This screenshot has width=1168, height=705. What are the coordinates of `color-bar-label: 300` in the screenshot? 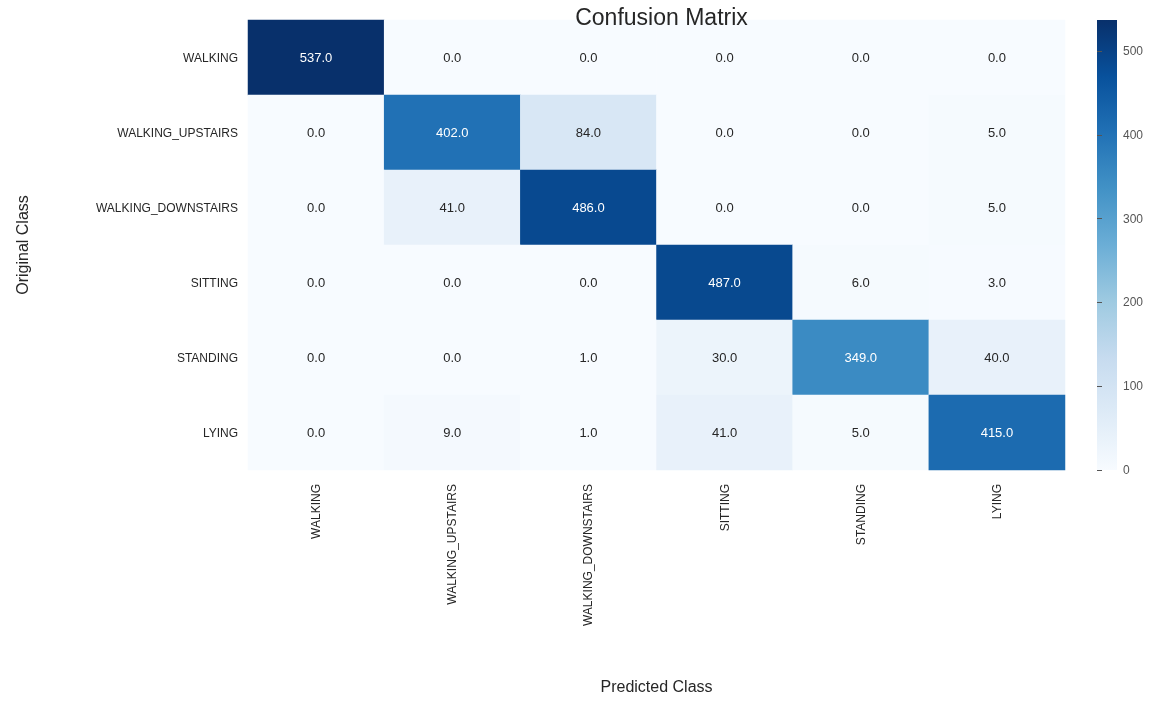 It's located at (1133, 218).